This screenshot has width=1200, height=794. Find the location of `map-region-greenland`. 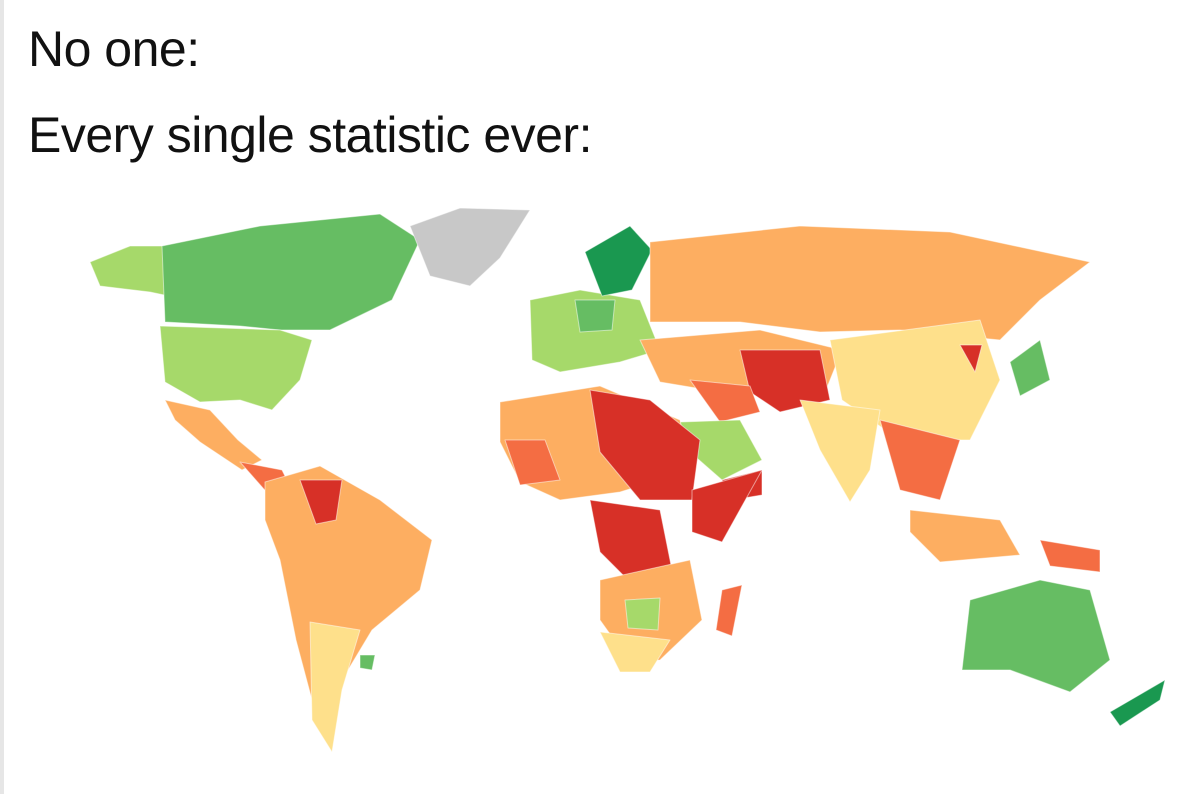

map-region-greenland is located at coordinates (470, 247).